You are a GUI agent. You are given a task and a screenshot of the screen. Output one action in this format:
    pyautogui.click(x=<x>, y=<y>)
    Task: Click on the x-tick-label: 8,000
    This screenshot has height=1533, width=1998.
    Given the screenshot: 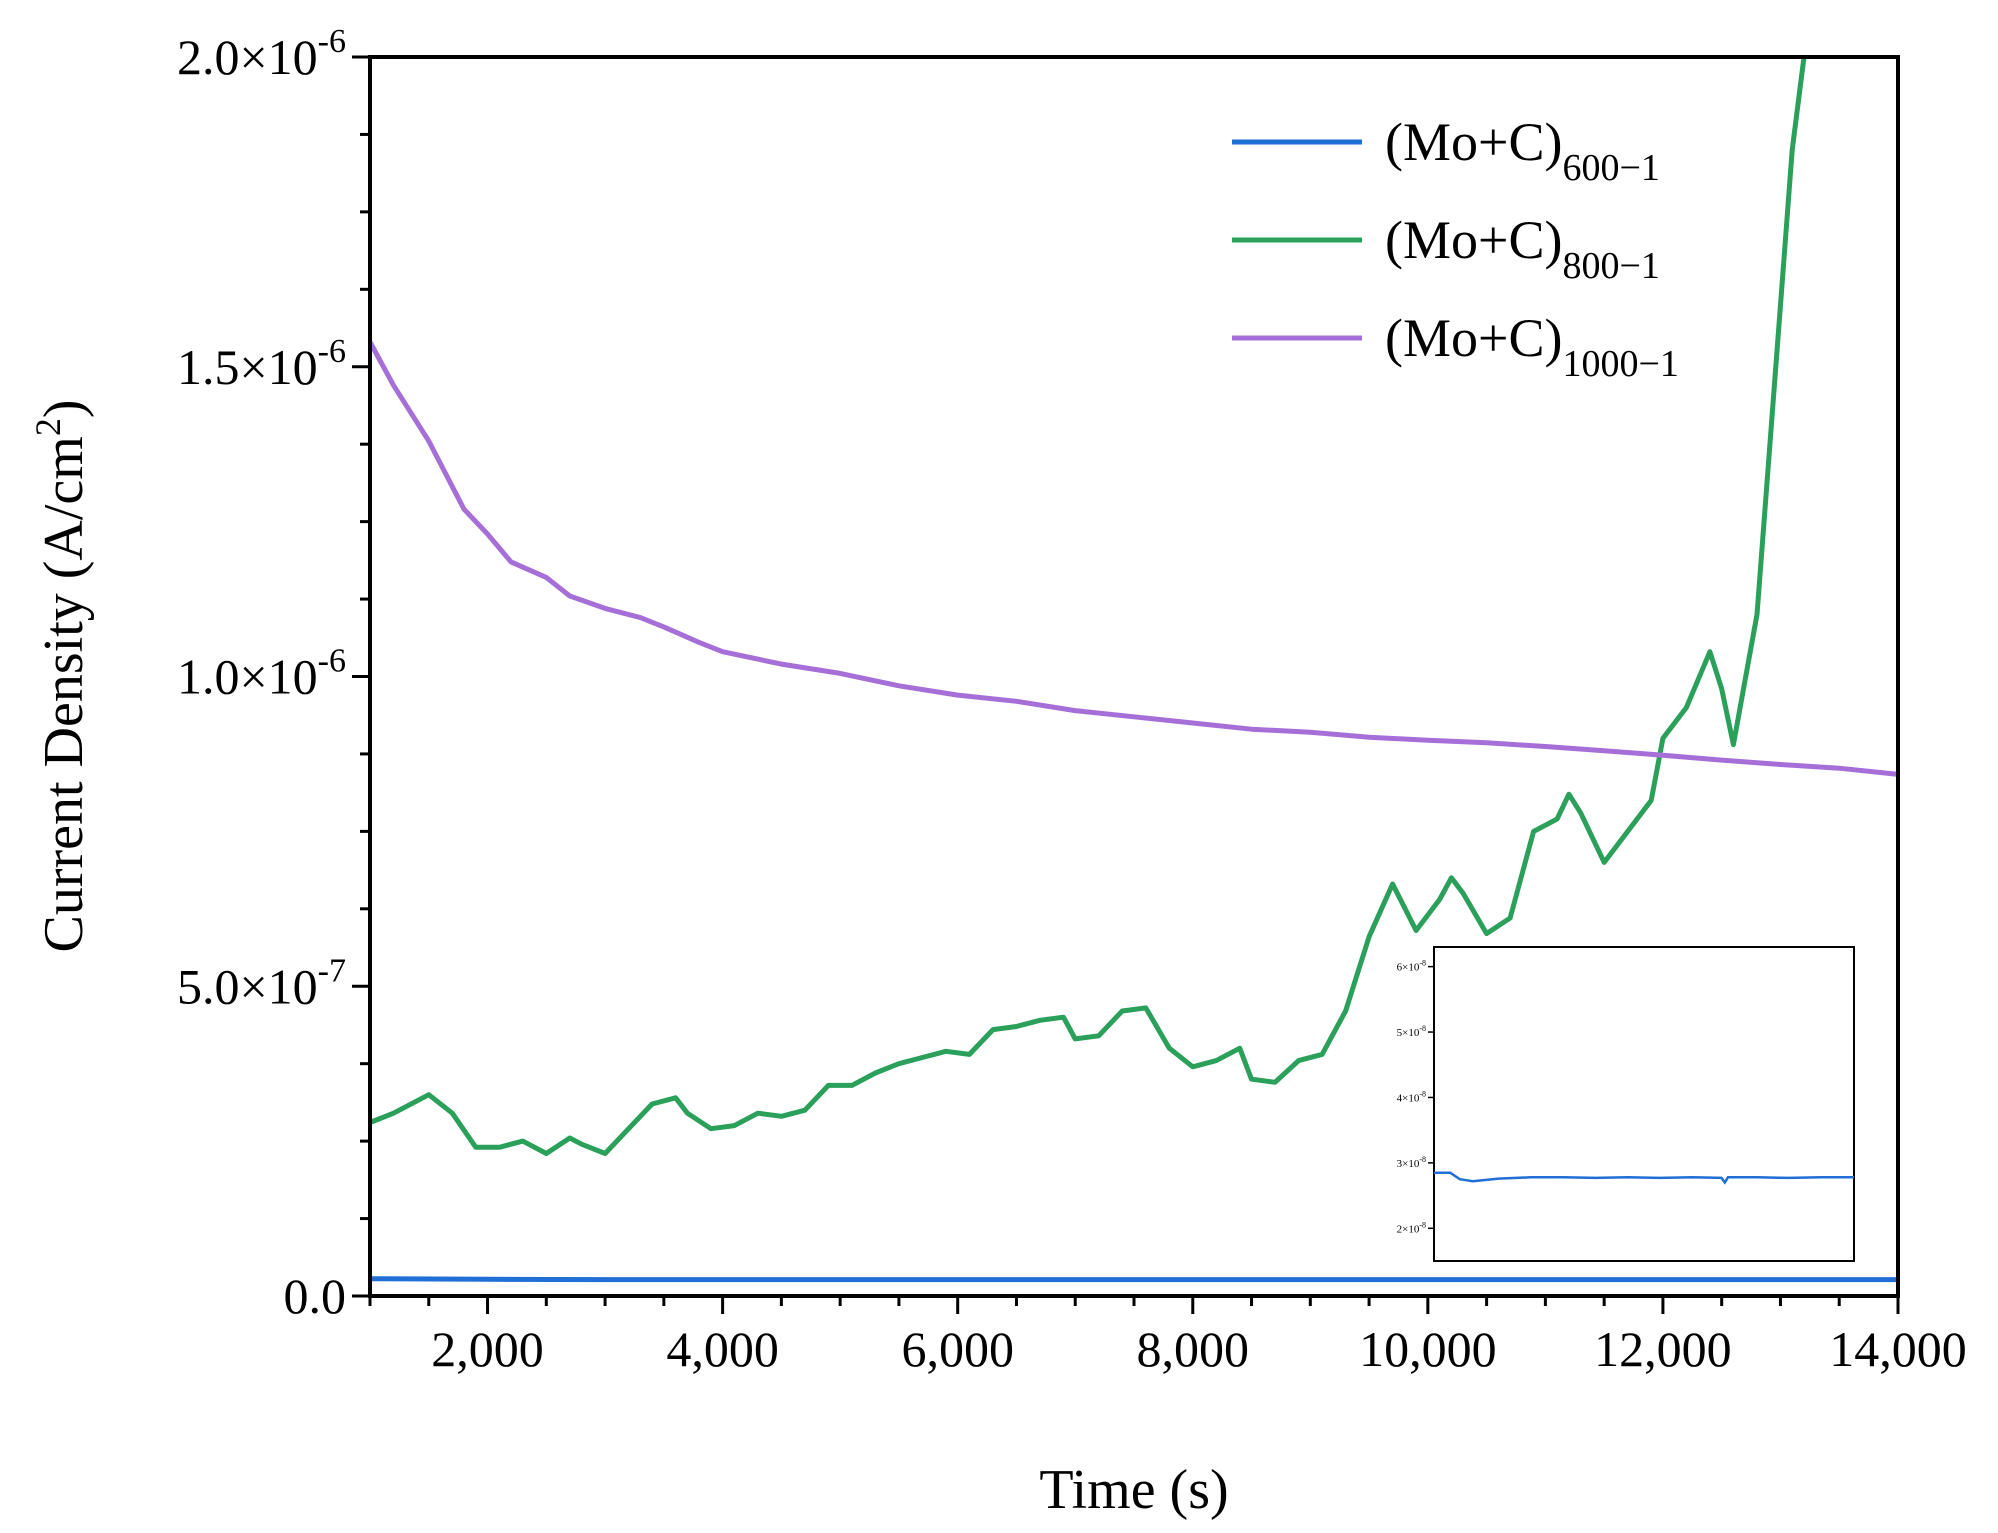 What is the action you would take?
    pyautogui.click(x=1193, y=1349)
    